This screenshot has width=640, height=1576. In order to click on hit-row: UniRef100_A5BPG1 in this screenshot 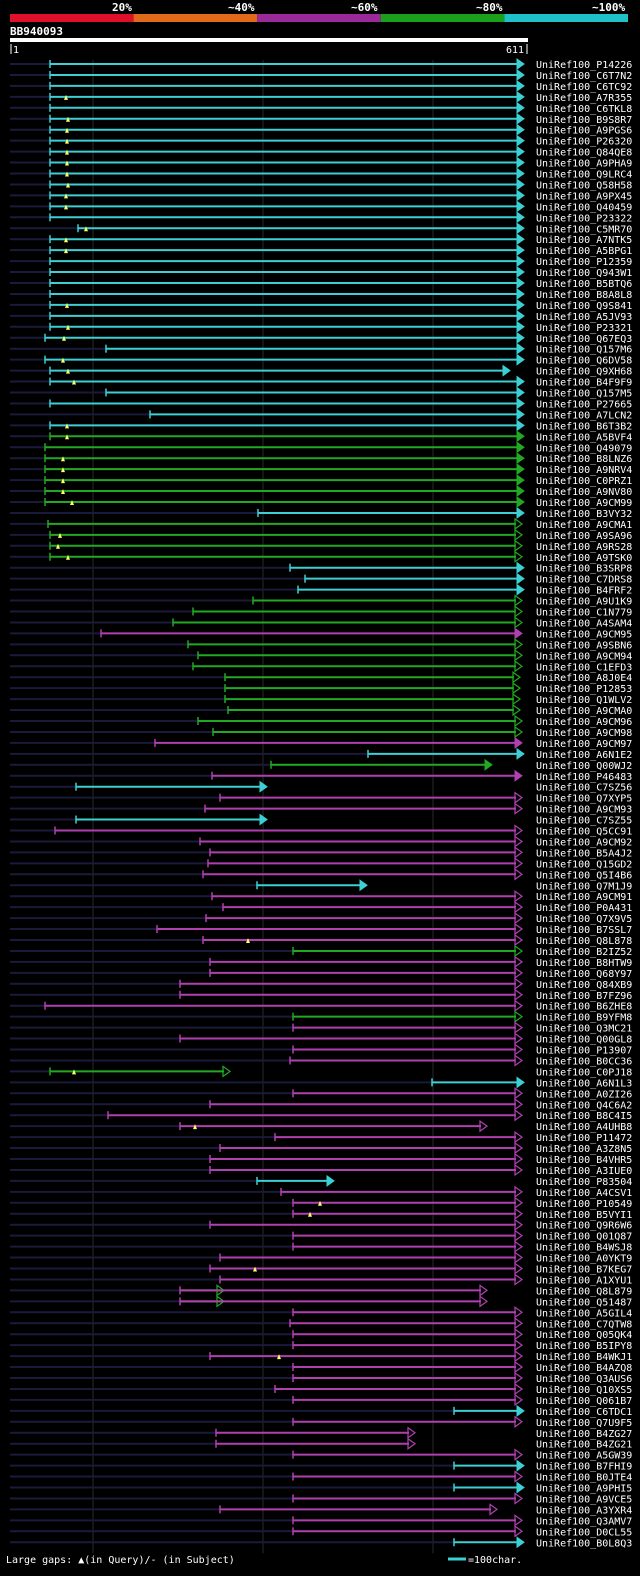, I will do `click(321, 250)`.